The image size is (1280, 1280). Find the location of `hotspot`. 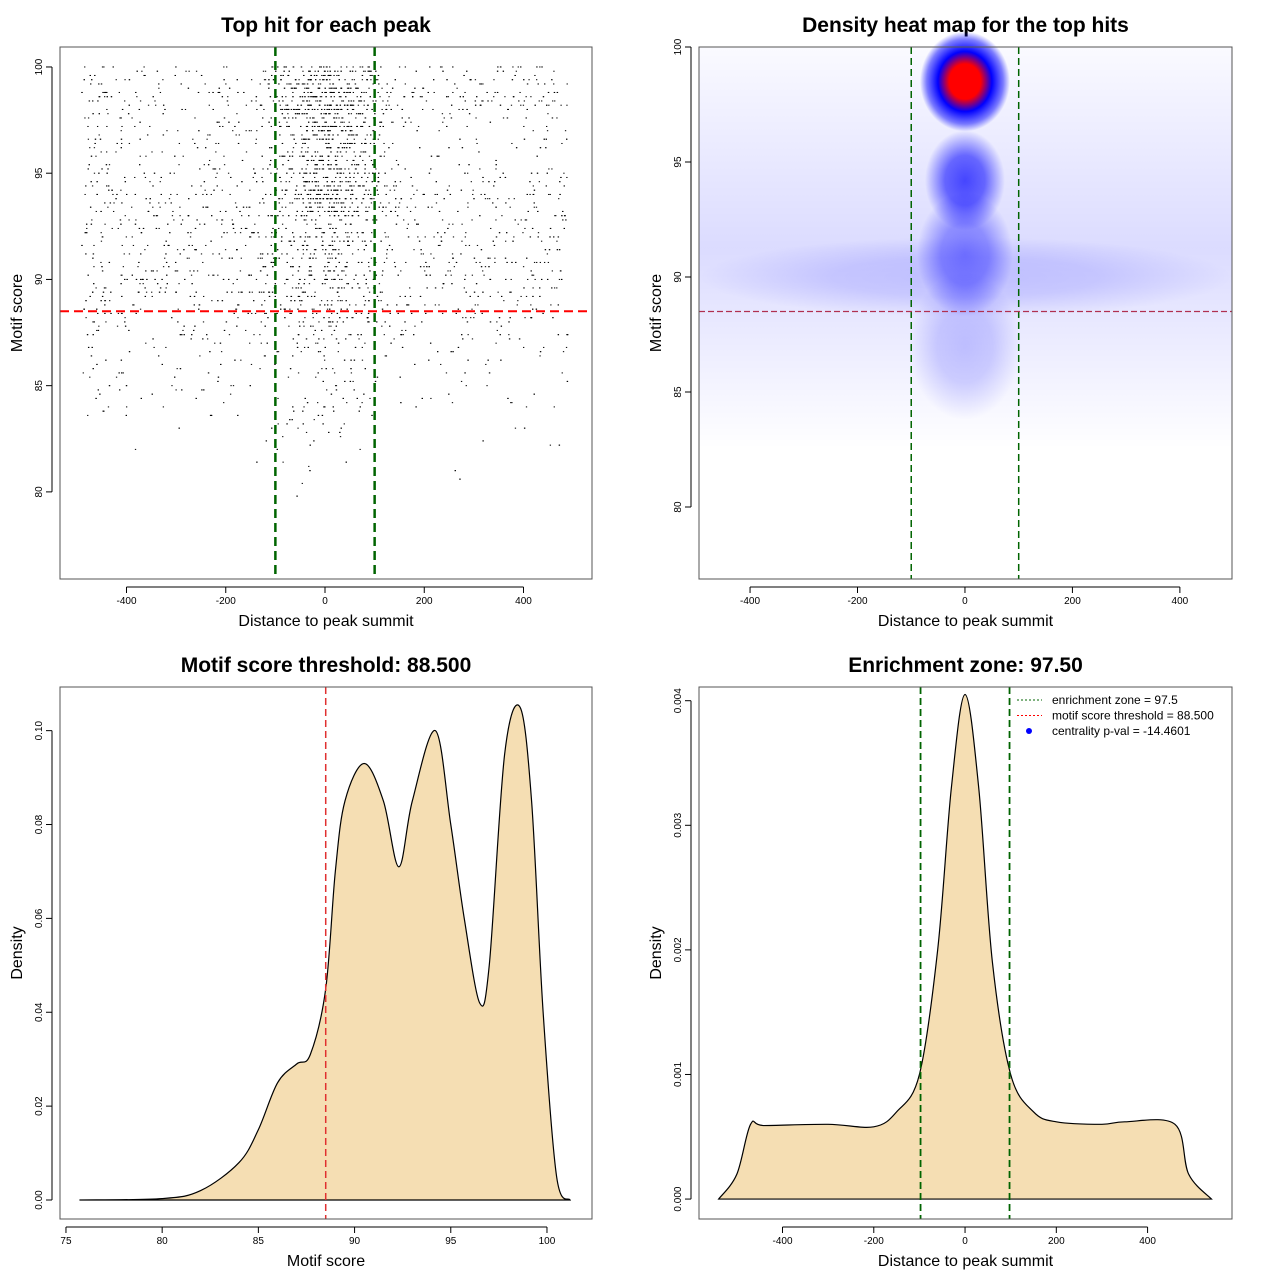

hotspot is located at coordinates (964, 346).